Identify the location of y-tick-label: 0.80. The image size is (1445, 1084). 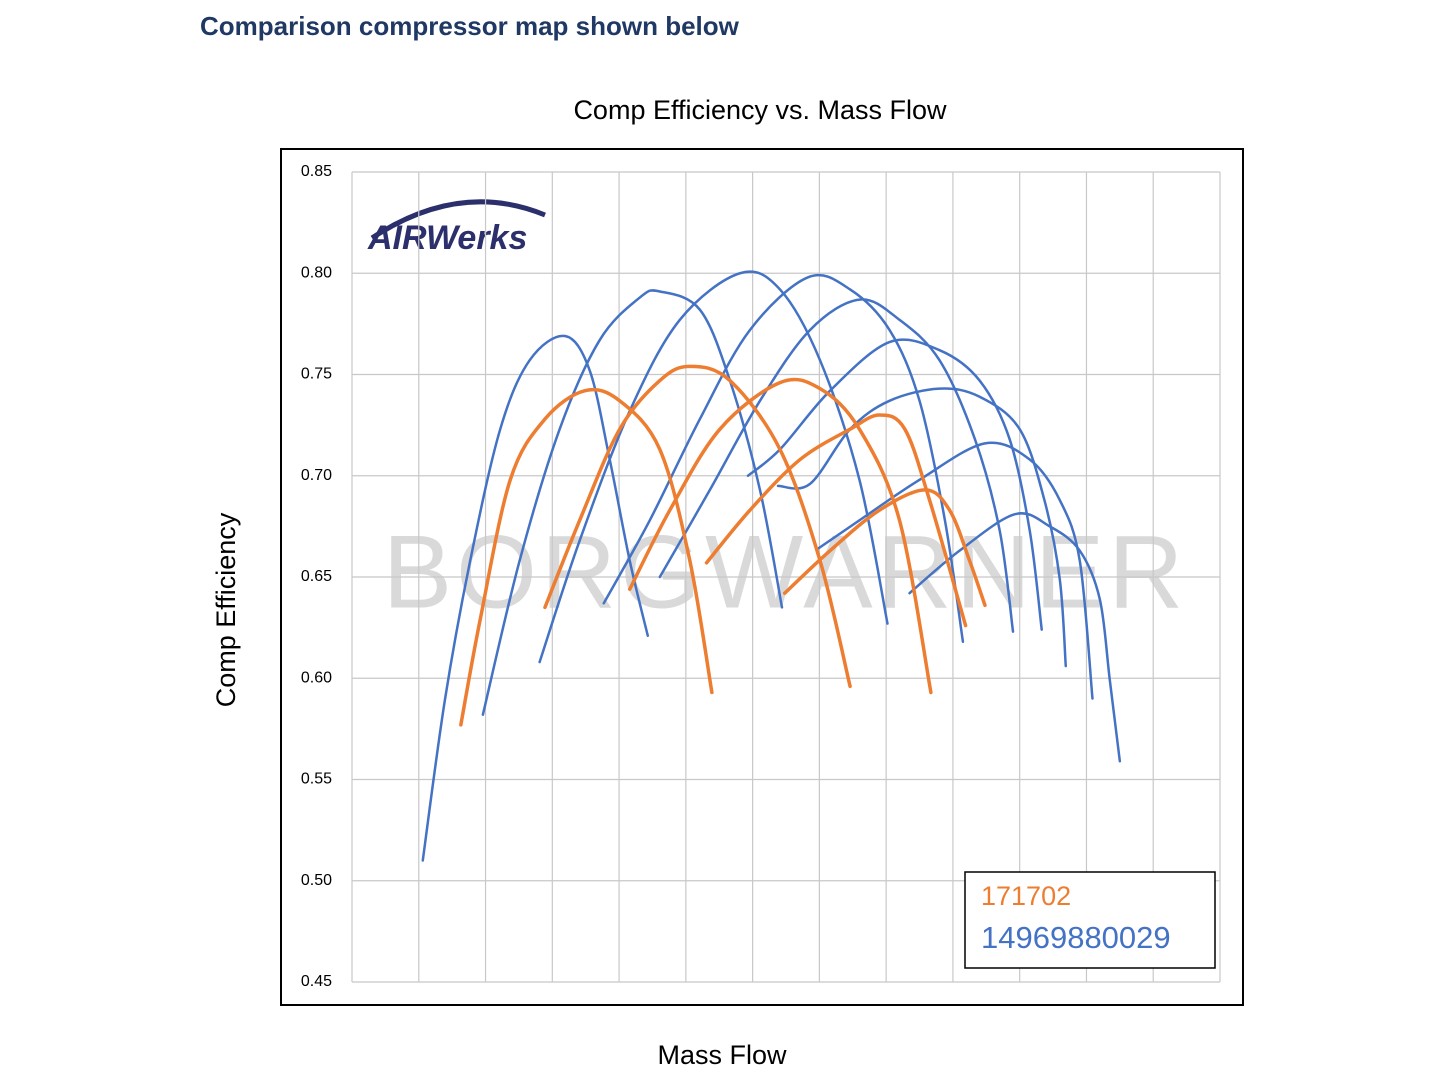
(316, 272).